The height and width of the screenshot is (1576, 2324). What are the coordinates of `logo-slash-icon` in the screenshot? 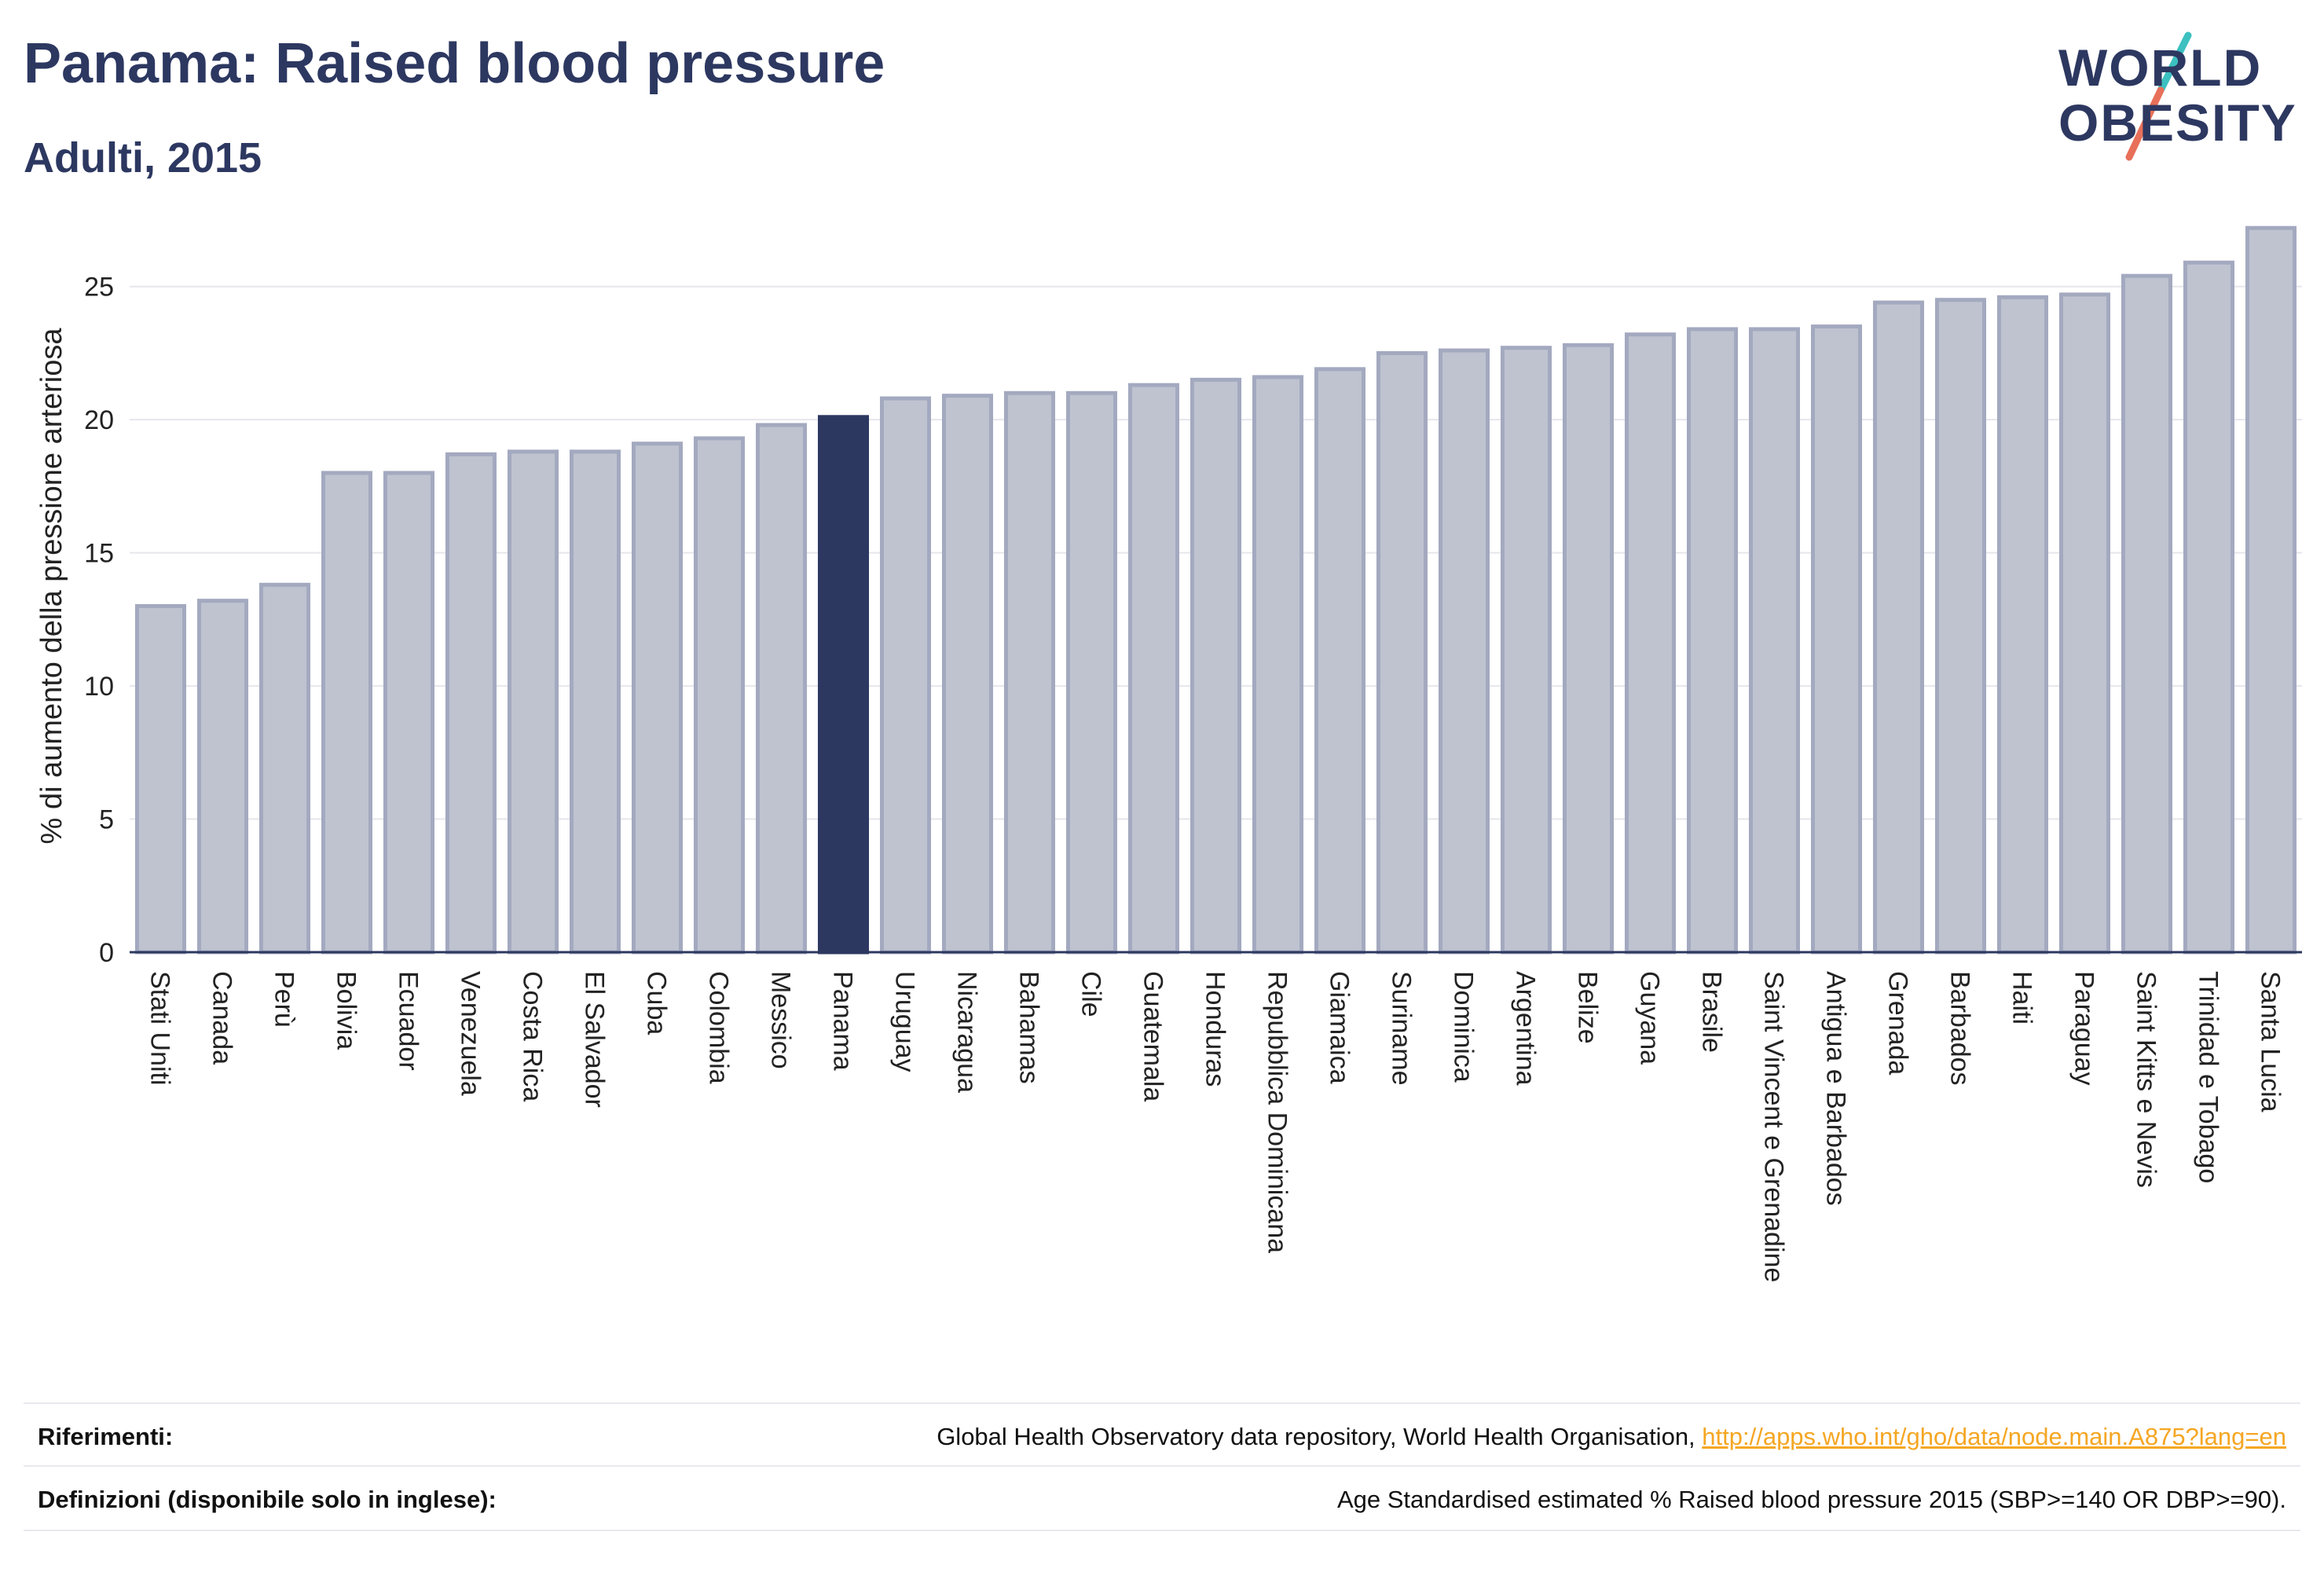 It's located at (2158, 96).